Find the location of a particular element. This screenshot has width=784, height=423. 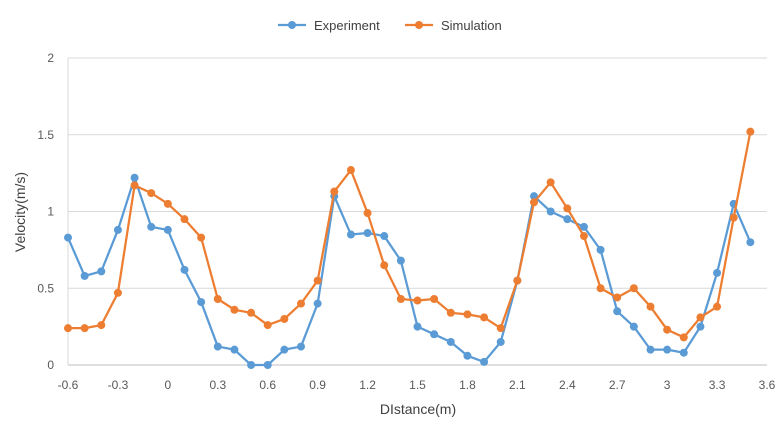

y-tick-label: 1.5 is located at coordinates (45, 135).